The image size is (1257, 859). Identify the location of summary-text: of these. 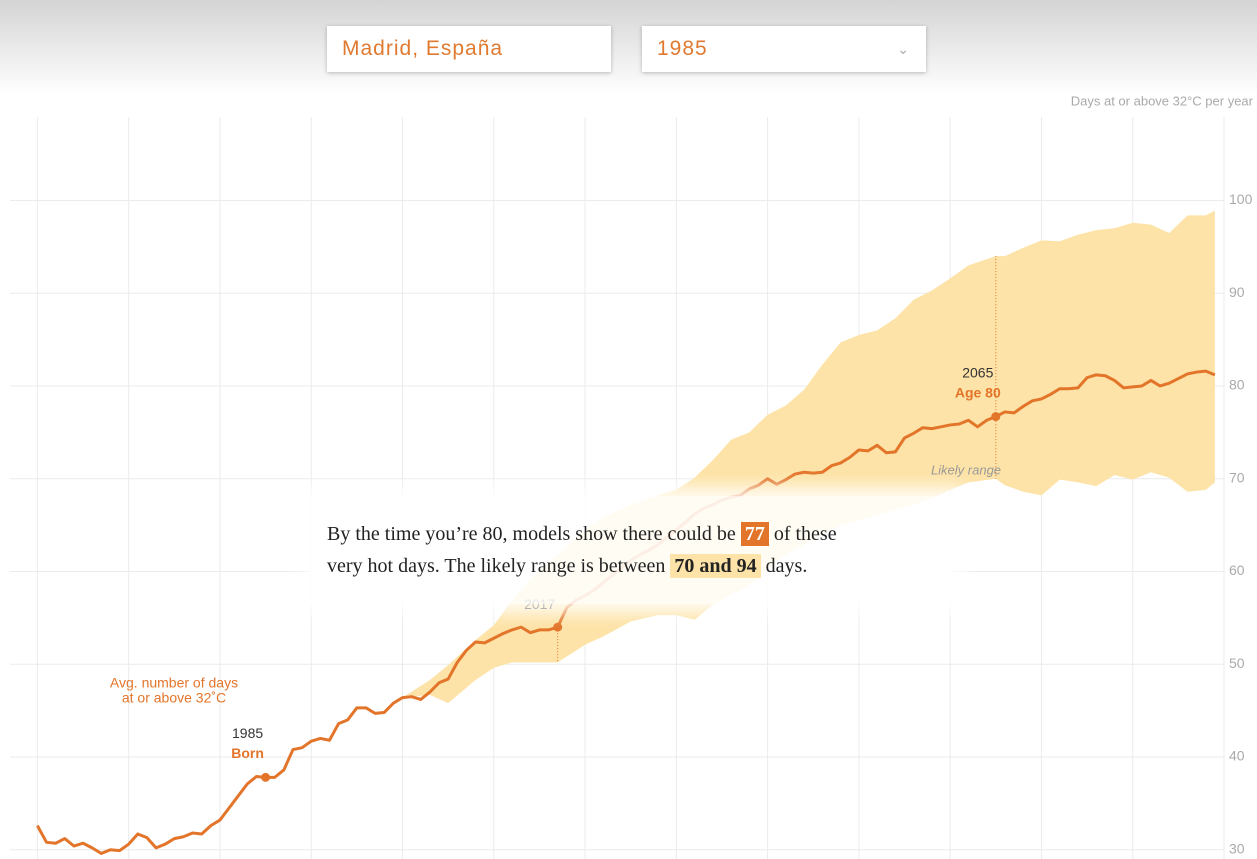
(805, 534).